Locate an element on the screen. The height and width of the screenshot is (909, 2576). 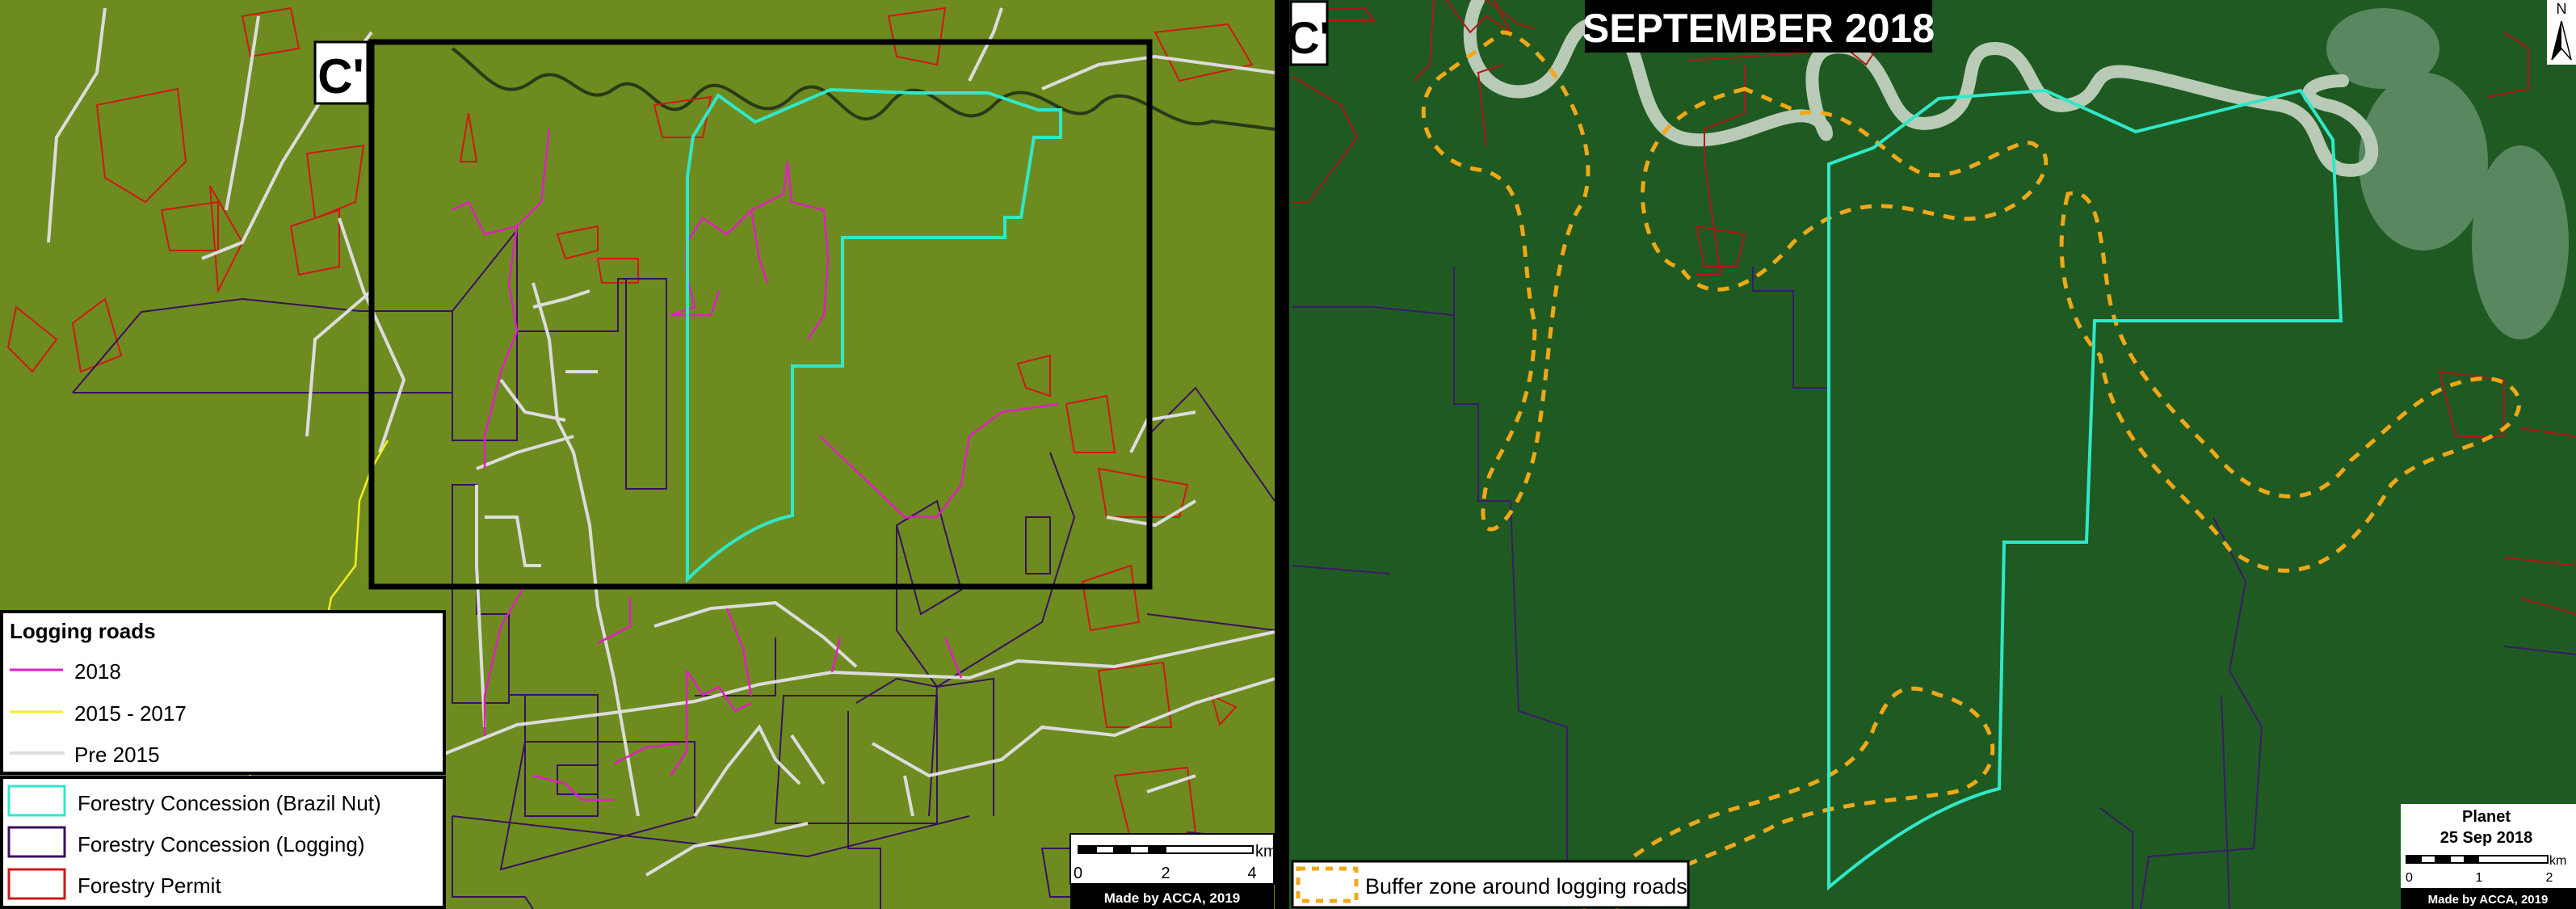
scale-bar-left: km 0 2 4 Made by ACCA, 2019 is located at coordinates (1173, 871).